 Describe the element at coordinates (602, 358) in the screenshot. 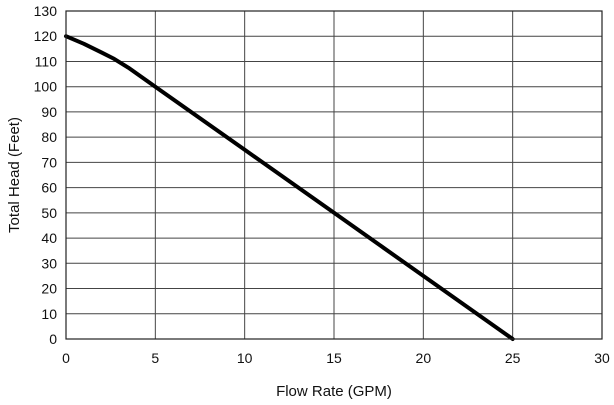

I see `x-tick-label-6: 30` at that location.